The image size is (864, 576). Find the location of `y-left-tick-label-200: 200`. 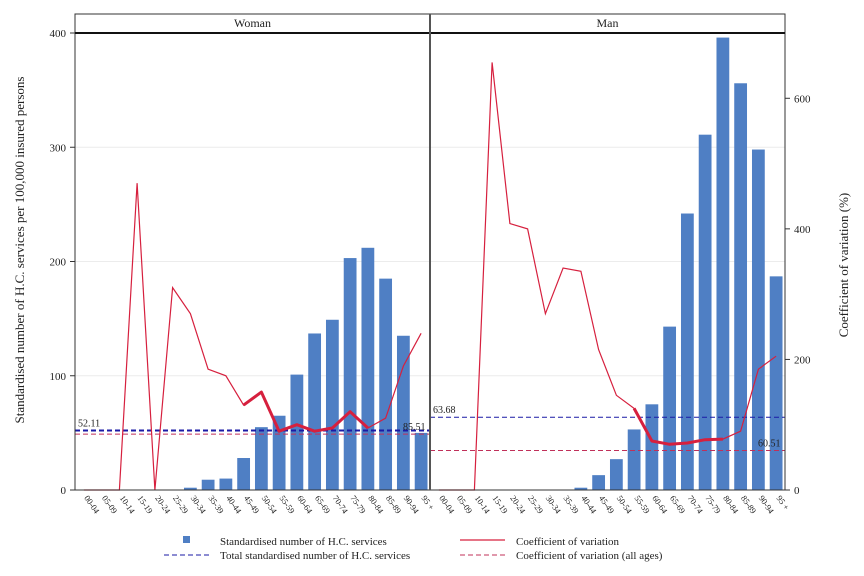

y-left-tick-label-200: 200 is located at coordinates (58, 263).